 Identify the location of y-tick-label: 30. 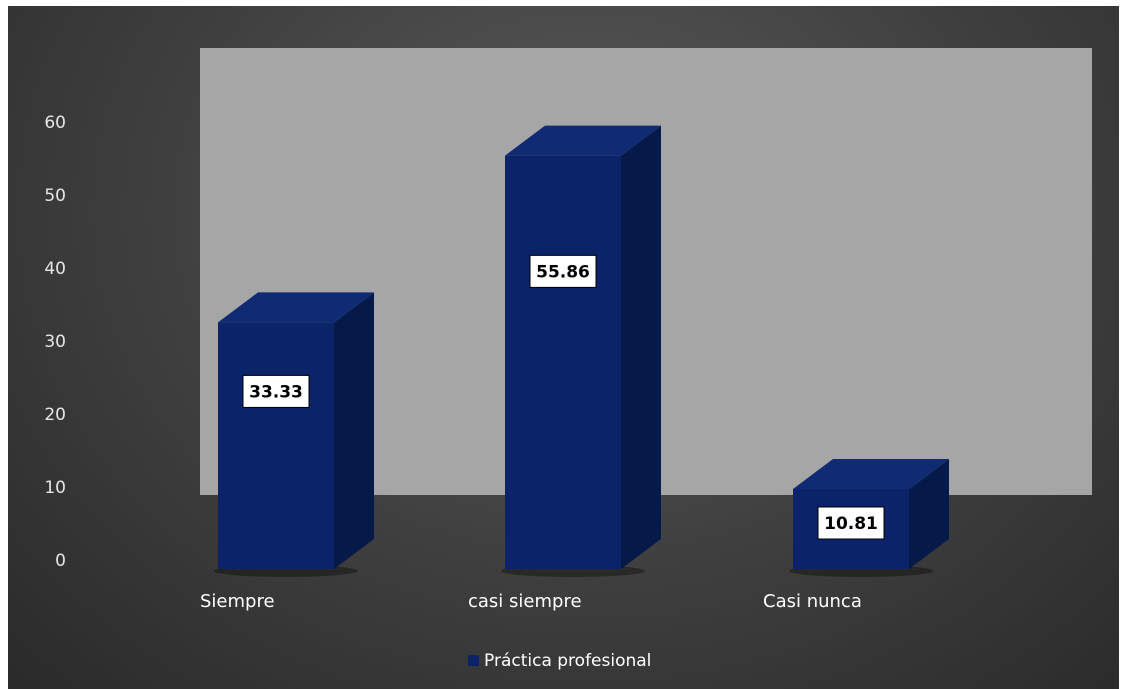
(55, 342).